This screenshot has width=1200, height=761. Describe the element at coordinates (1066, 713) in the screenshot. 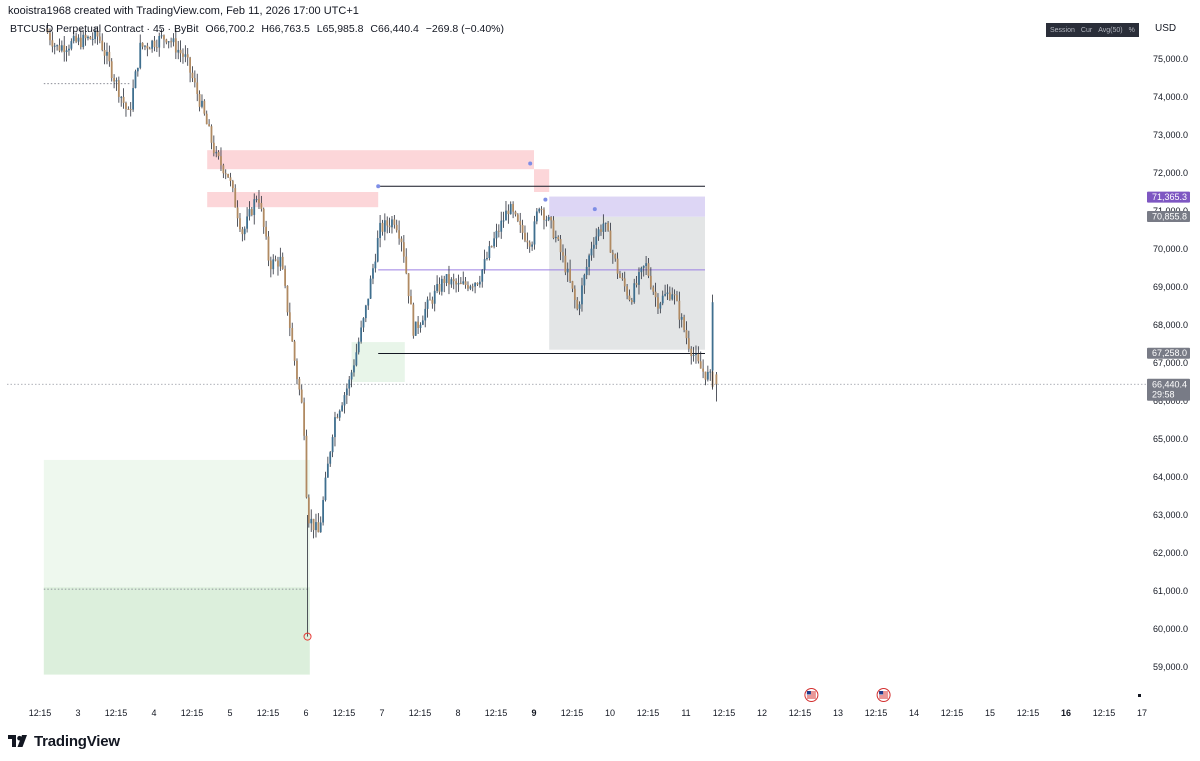

I see `x-tick-label: 16` at that location.